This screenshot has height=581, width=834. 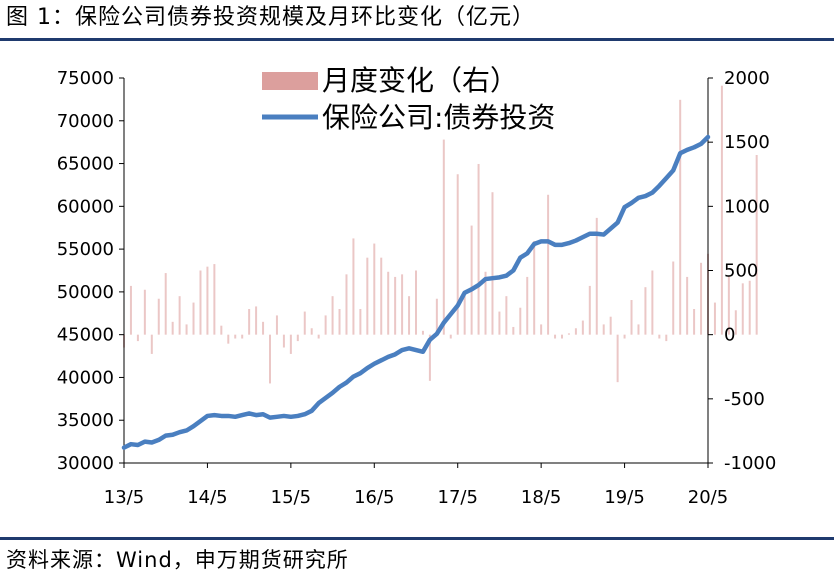 What do you see at coordinates (290, 81) in the screenshot?
I see `legend-swatch-bar` at bounding box center [290, 81].